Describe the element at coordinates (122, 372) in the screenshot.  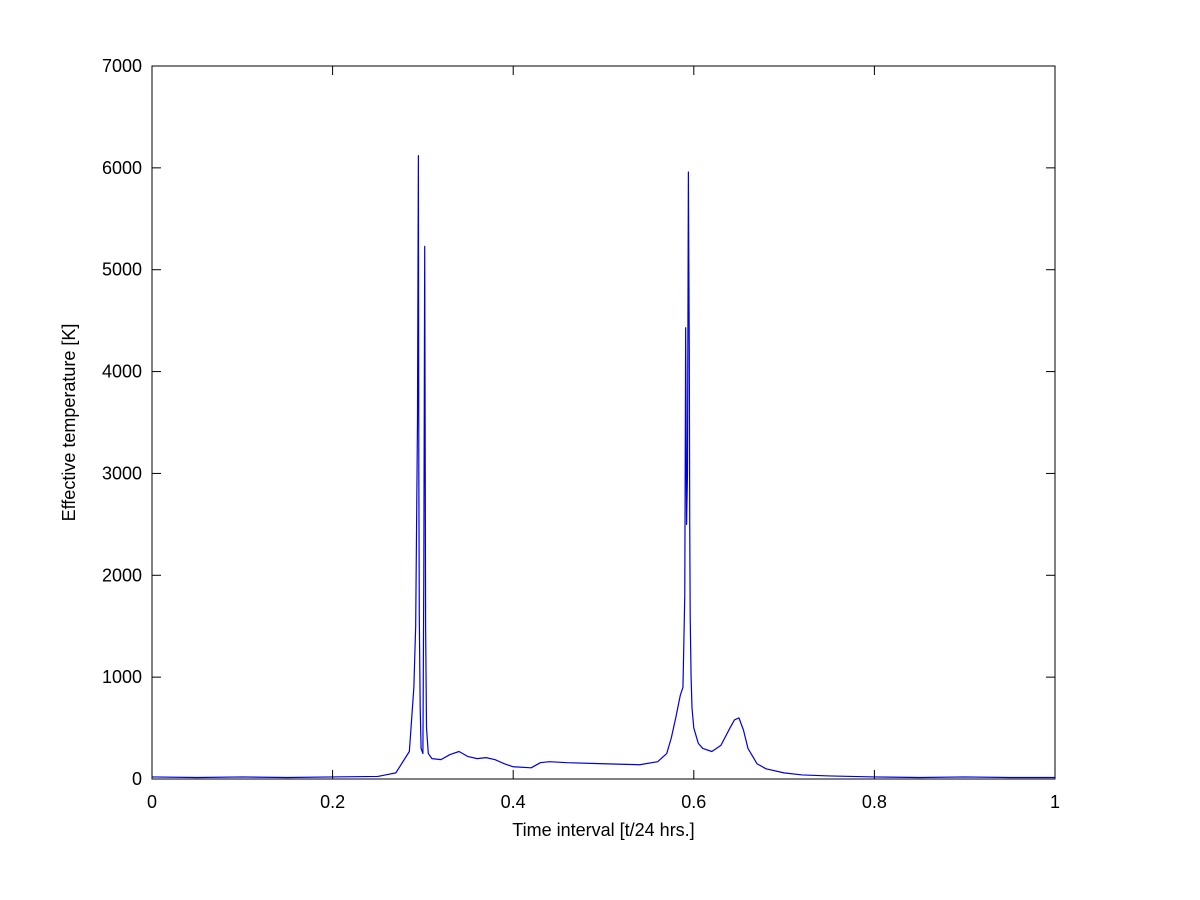
I see `y-tick-label: 4000` at that location.